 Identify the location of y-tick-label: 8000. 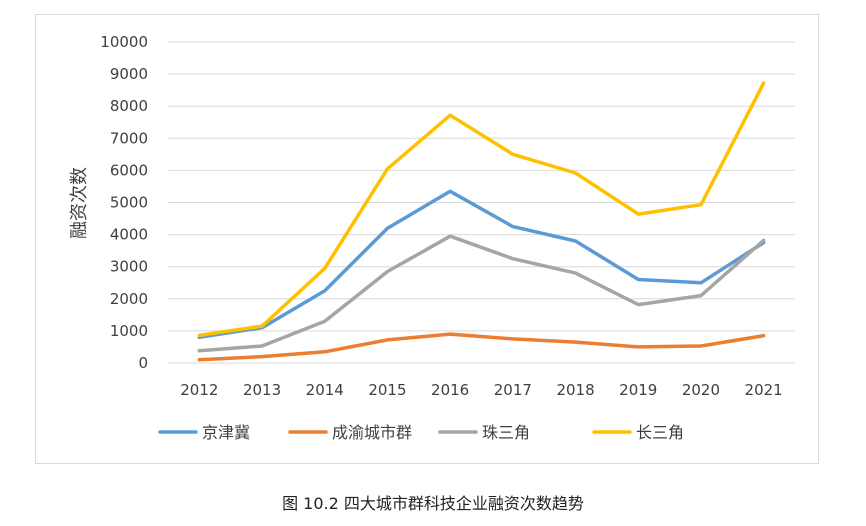
(129, 106).